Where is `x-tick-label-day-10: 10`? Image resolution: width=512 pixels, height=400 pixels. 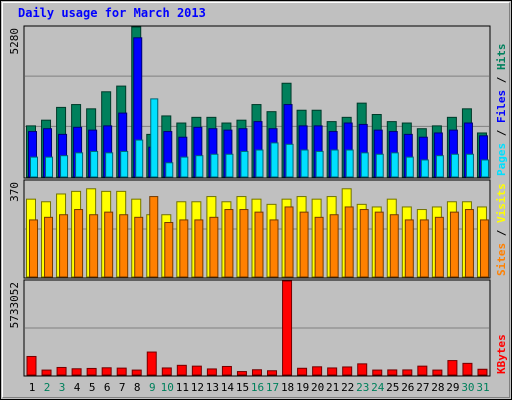 x-tick-label-day-10: 10 is located at coordinates (167, 387).